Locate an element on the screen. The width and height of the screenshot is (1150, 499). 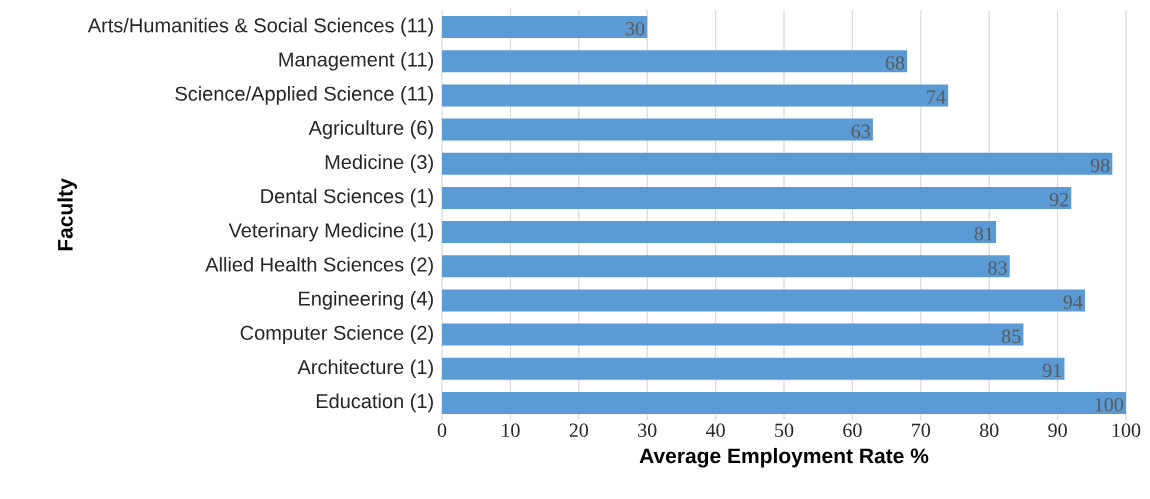
x-tick-label: 30 is located at coordinates (647, 430).